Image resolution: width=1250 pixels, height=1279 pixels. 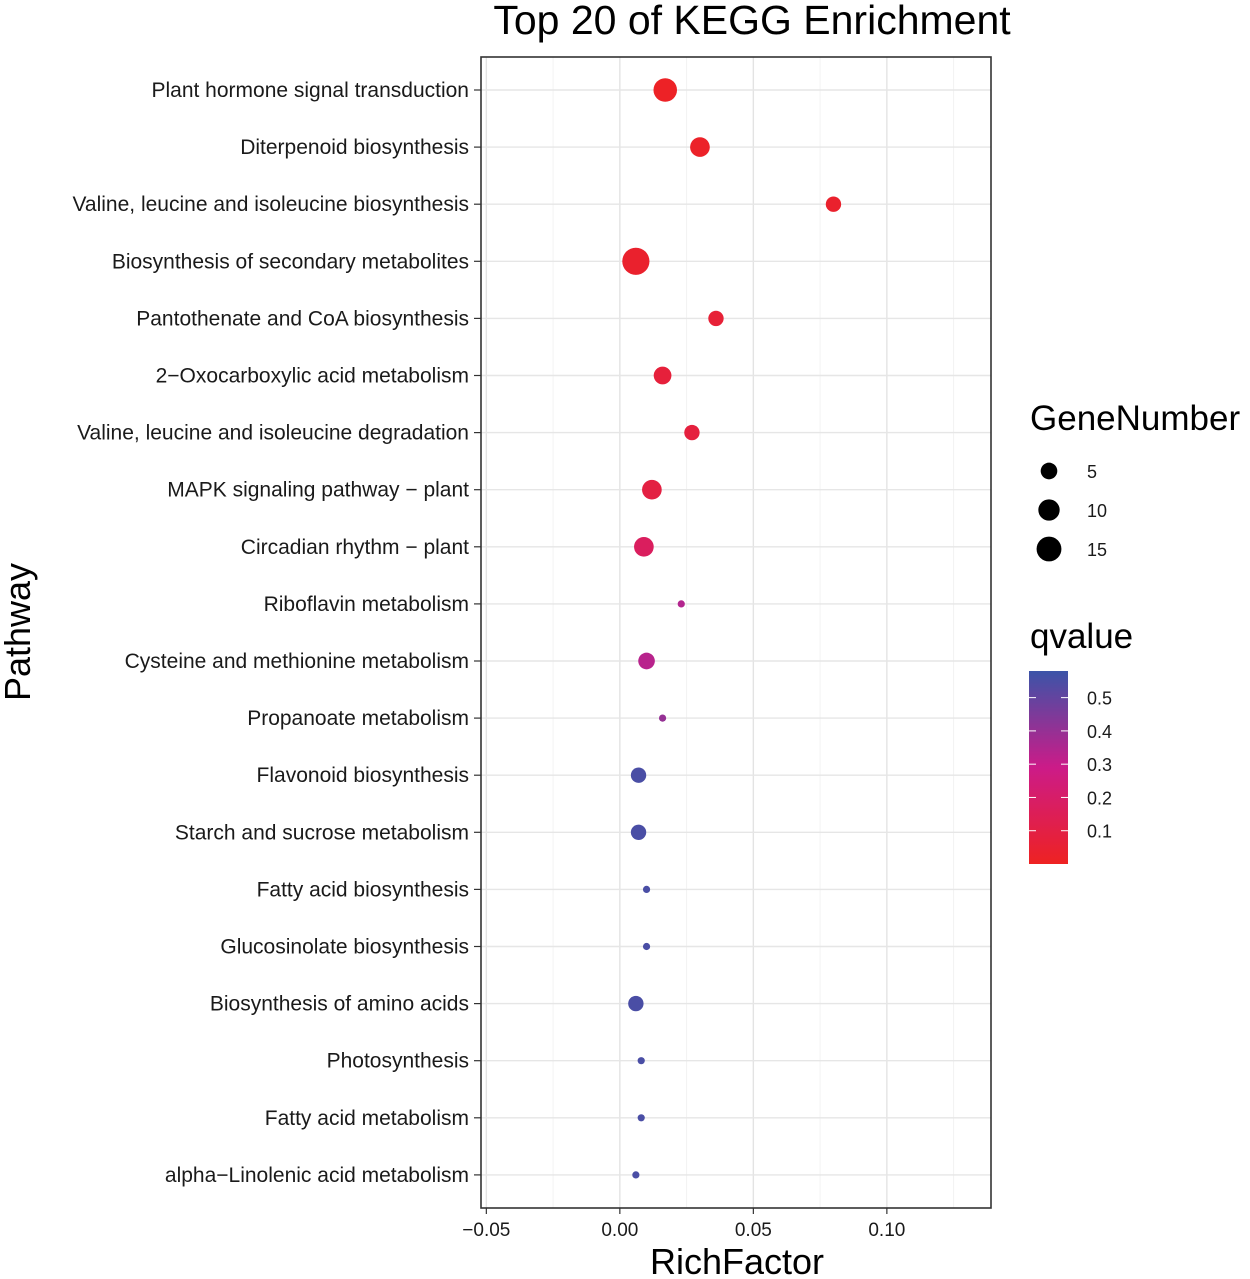 I want to click on size-legend-label: 10, so click(x=1097, y=511).